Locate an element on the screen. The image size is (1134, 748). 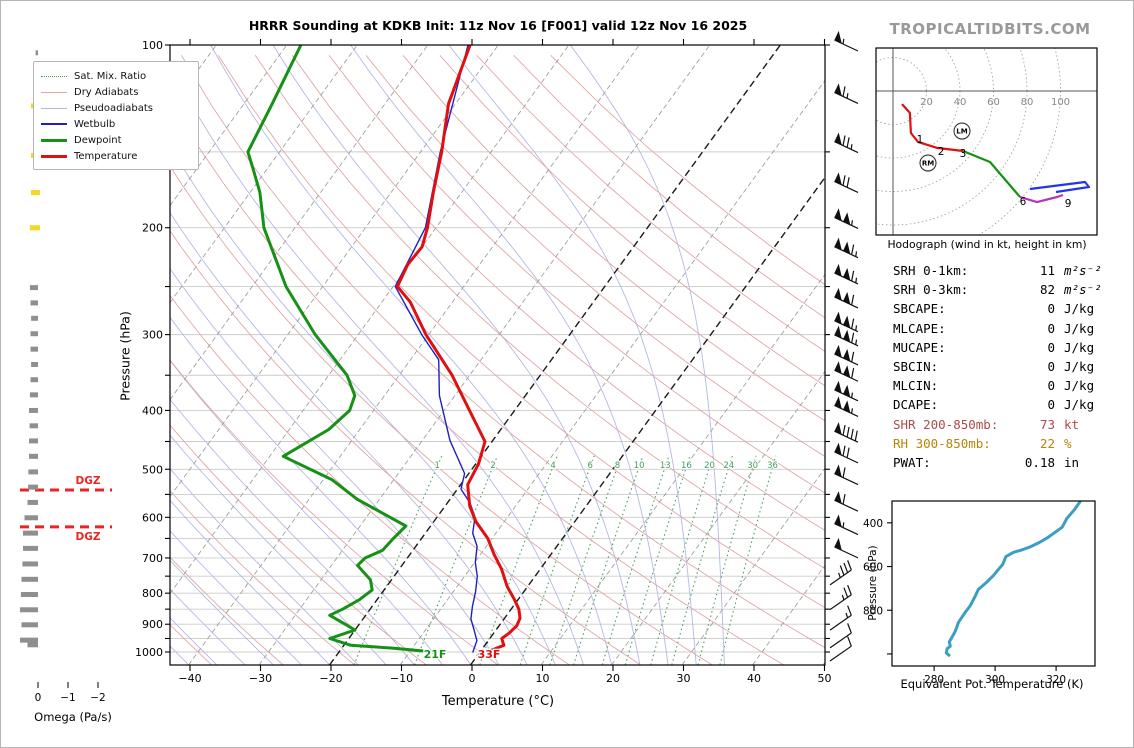
mixing-ratio-label: 36 is located at coordinates (772, 466).